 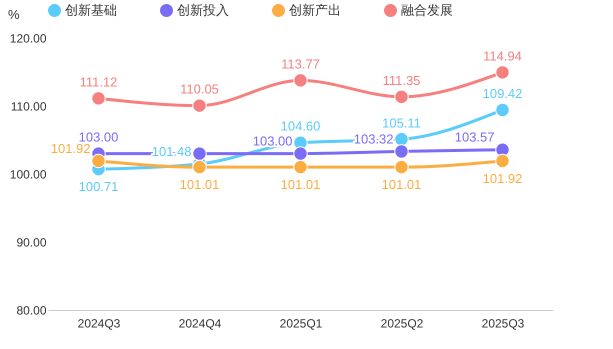 I want to click on data-label: 110.05, so click(x=199, y=89).